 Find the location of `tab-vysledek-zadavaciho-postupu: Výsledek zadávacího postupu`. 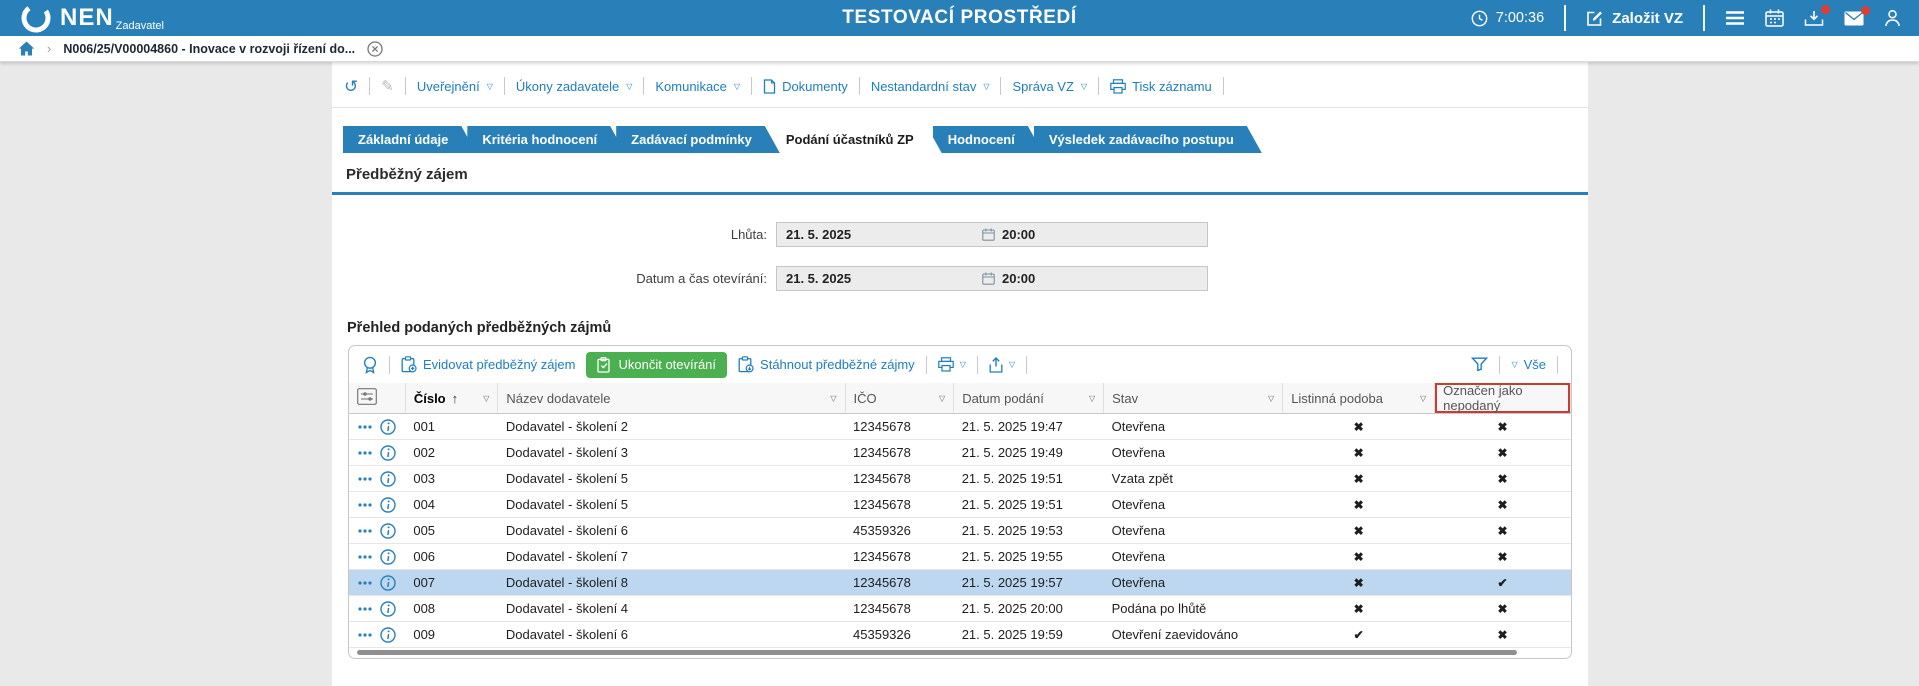

tab-vysledek-zadavaciho-postupu: Výsledek zadávacího postupu is located at coordinates (1148, 139).